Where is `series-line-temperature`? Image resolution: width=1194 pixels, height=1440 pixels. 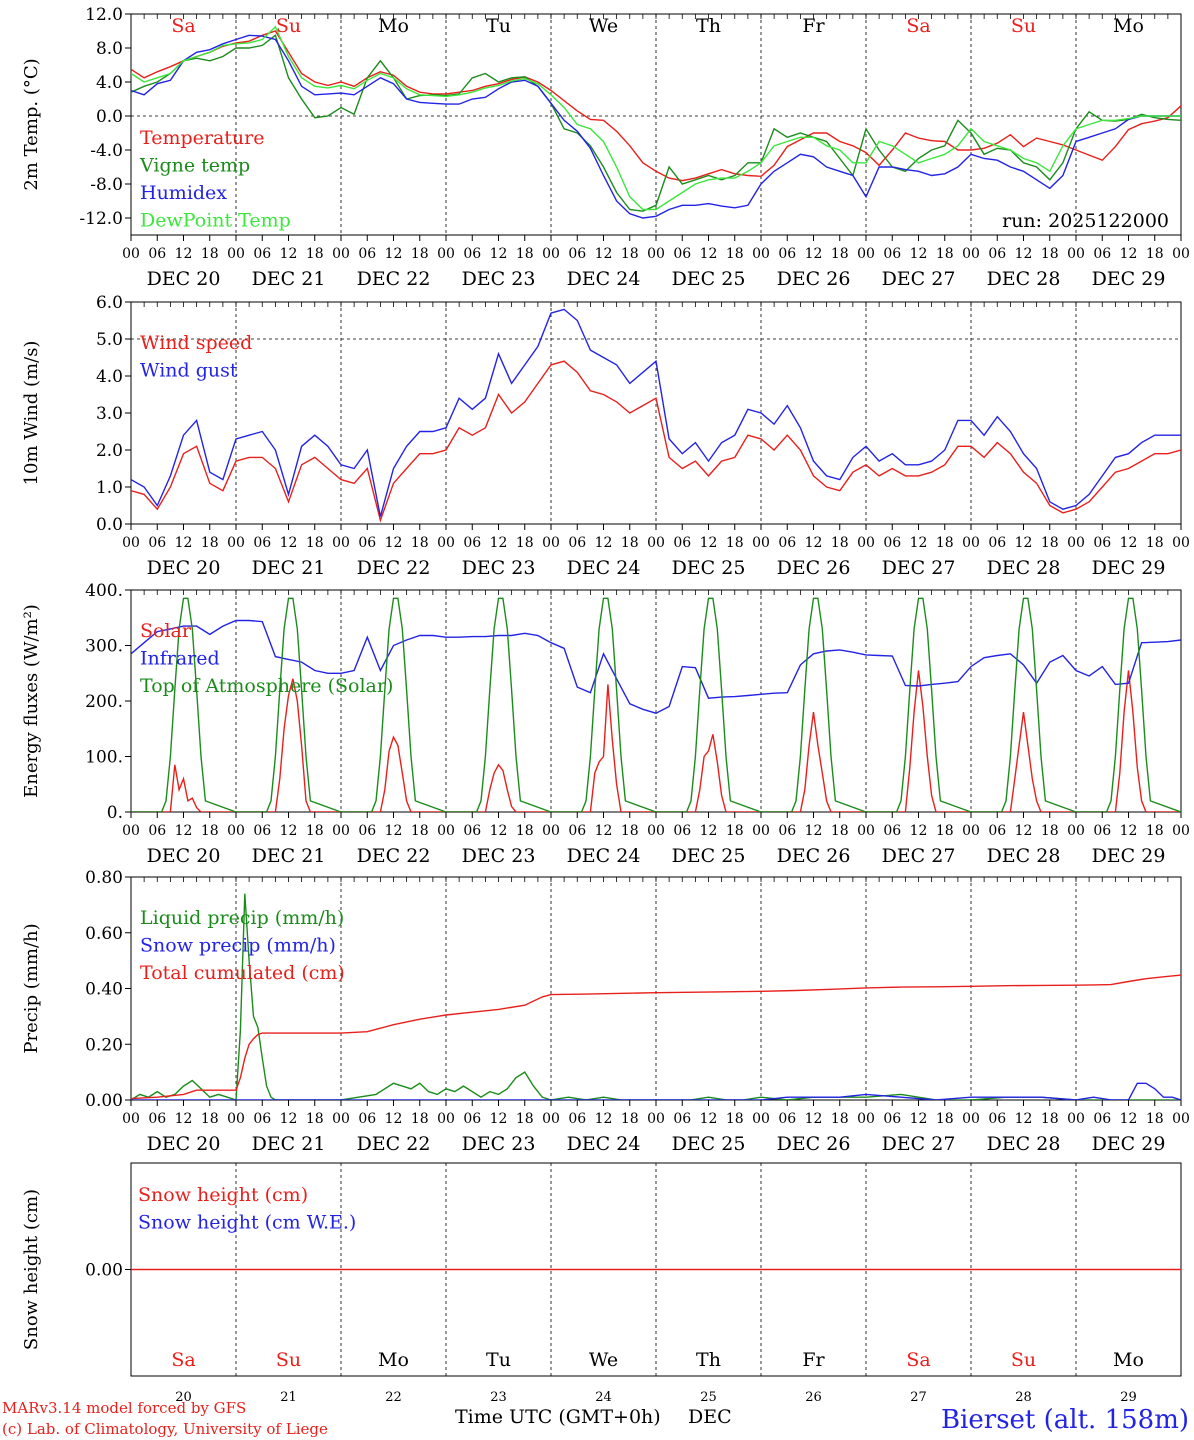
series-line-temperature is located at coordinates (656, 106).